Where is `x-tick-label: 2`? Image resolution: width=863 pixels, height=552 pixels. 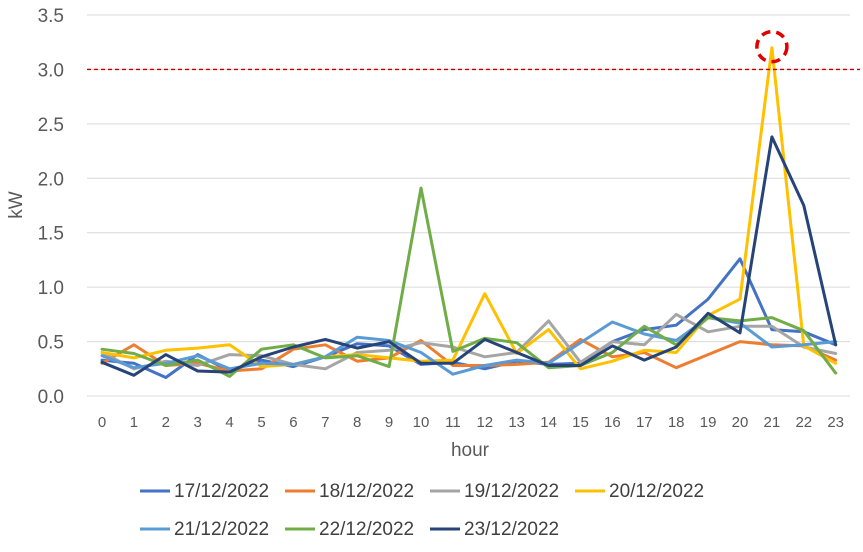 x-tick-label: 2 is located at coordinates (166, 422).